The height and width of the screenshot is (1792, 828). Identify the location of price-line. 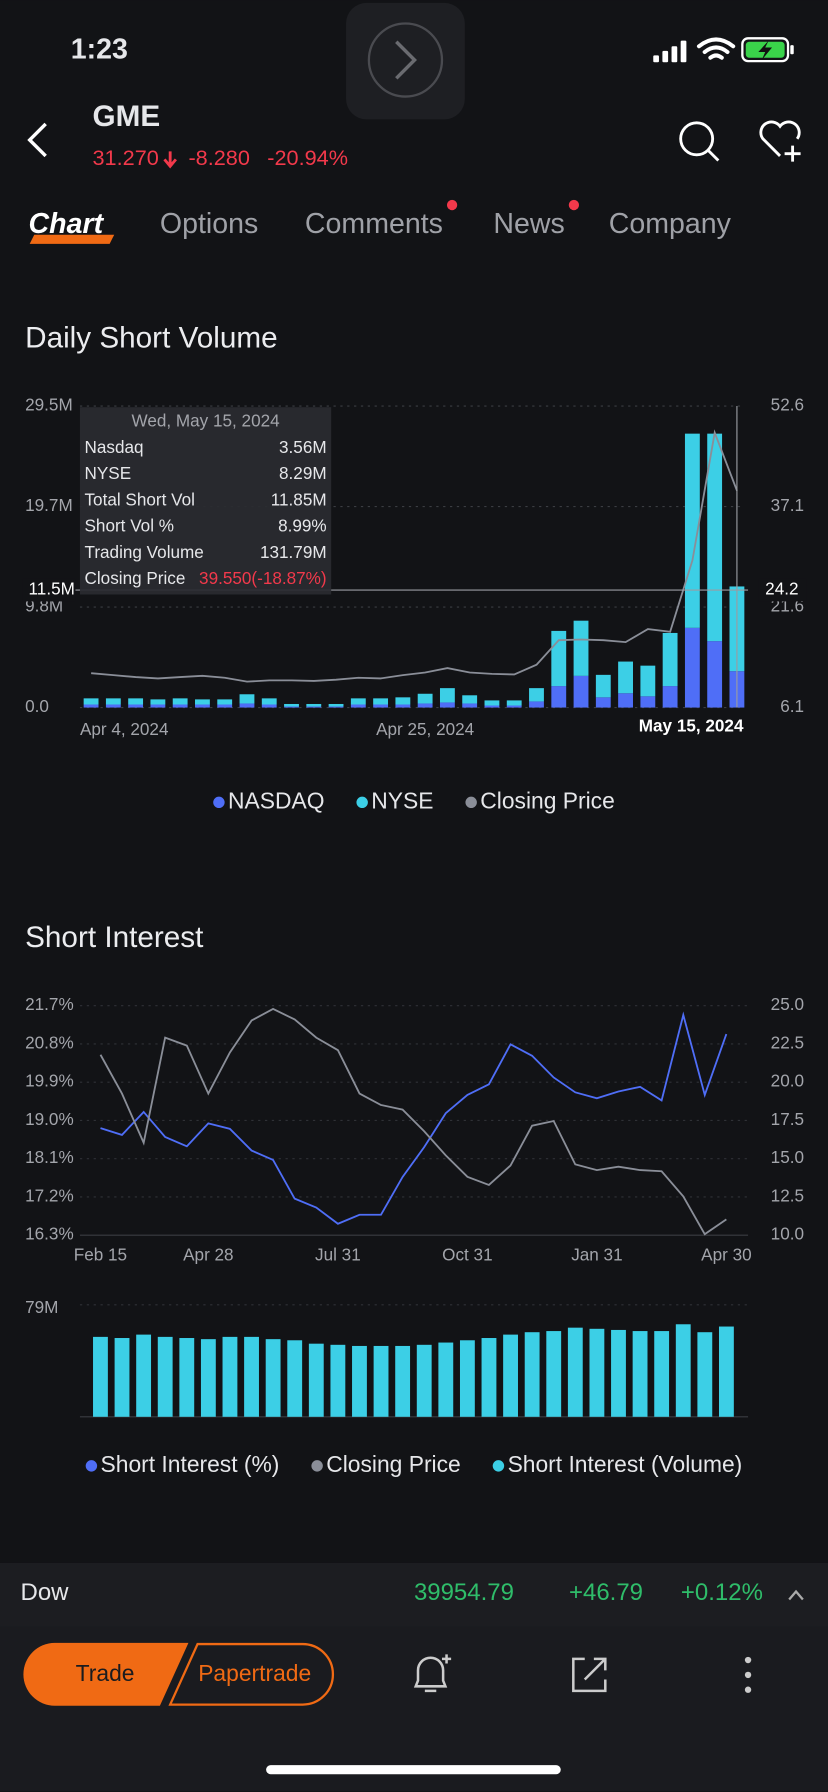
(414, 556).